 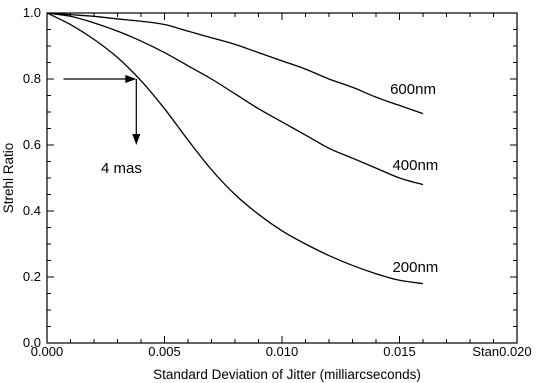 I want to click on y-tick-label: 0.4, so click(x=32, y=210).